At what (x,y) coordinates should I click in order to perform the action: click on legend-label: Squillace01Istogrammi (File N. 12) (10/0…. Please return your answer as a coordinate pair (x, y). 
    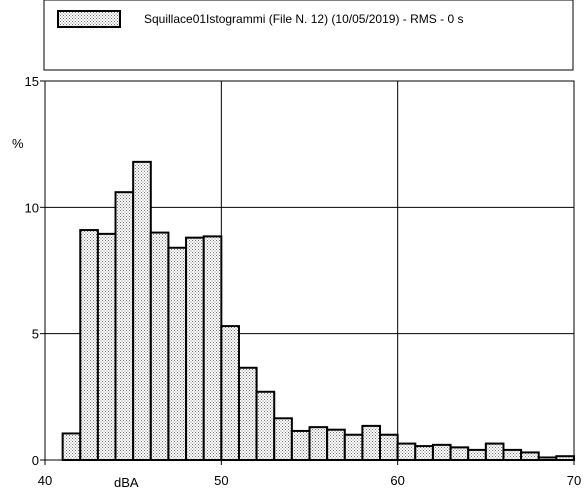
    Looking at the image, I should click on (303, 19).